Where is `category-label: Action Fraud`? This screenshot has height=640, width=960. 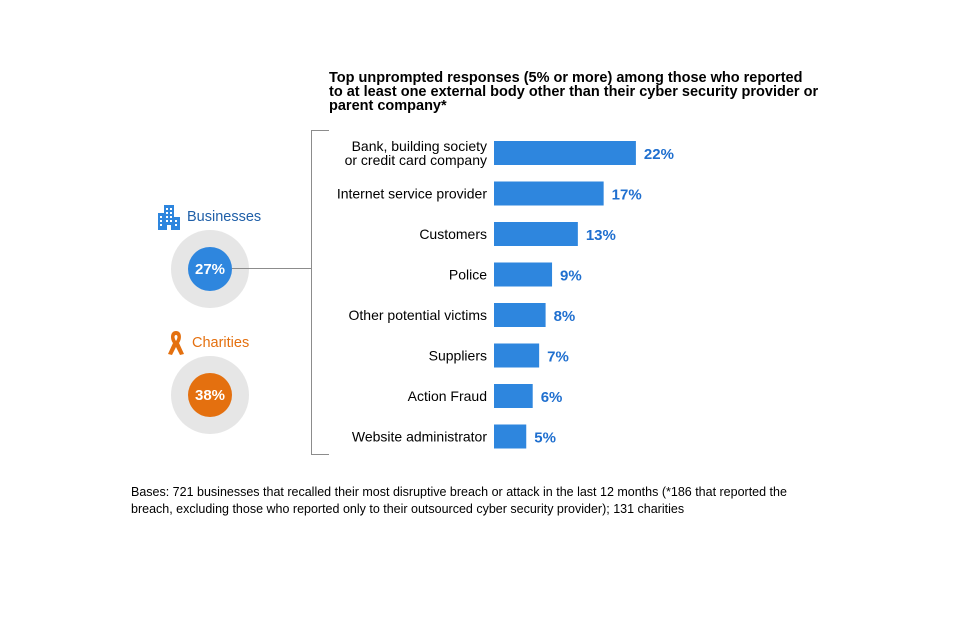 category-label: Action Fraud is located at coordinates (447, 396).